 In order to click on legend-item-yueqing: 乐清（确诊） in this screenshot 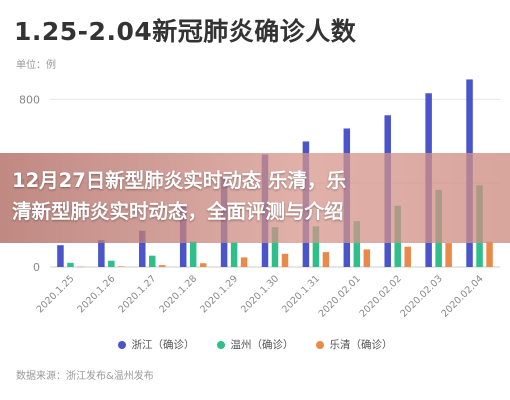, I will do `click(354, 344)`.